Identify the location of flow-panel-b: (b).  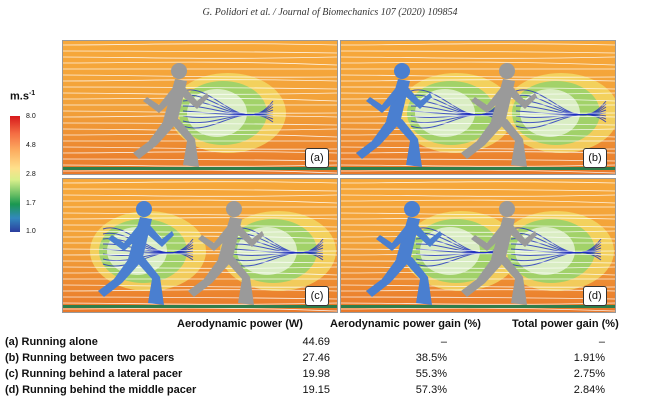
(478, 107).